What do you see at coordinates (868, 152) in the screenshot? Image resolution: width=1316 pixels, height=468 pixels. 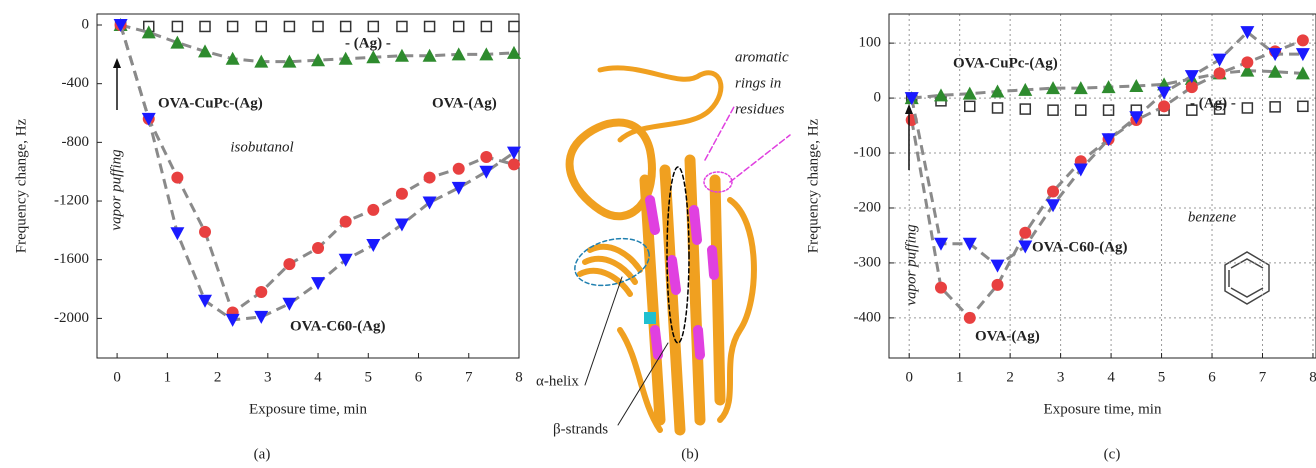 I see `y-tick-label: -100` at bounding box center [868, 152].